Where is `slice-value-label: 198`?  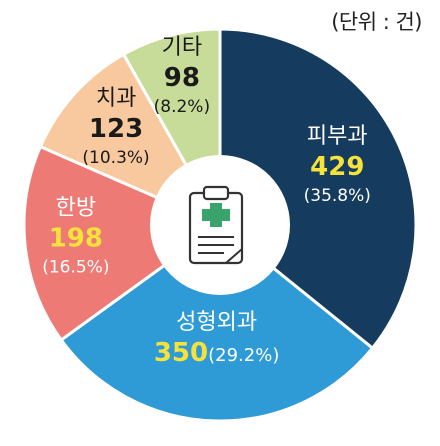
slice-value-label: 198 is located at coordinates (76, 239).